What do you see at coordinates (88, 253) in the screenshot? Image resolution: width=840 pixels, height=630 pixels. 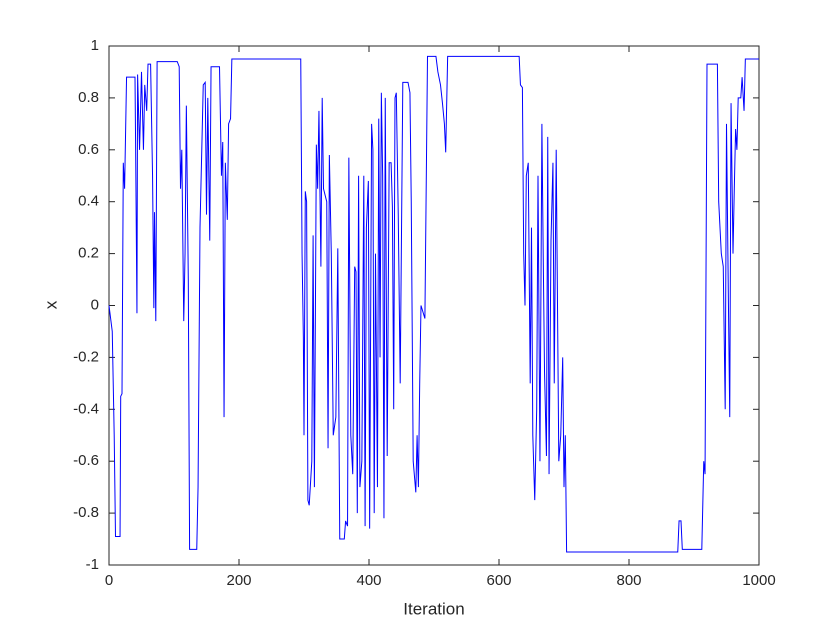 I see `y-tick-label: 0.2` at bounding box center [88, 253].